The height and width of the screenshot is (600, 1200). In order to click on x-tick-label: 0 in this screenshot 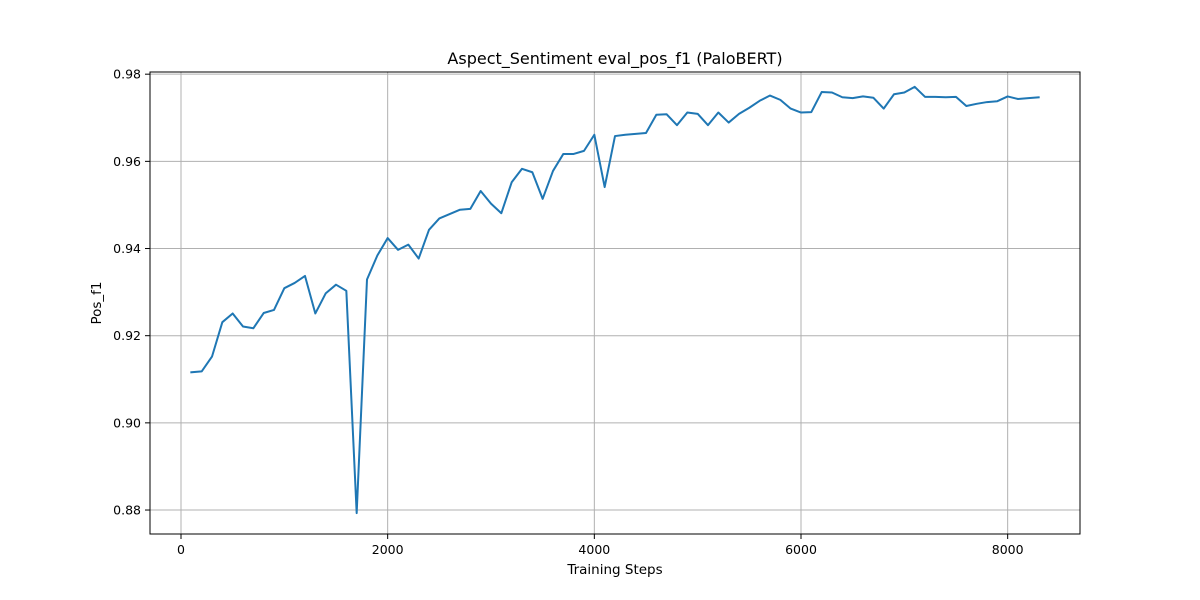, I will do `click(181, 549)`.